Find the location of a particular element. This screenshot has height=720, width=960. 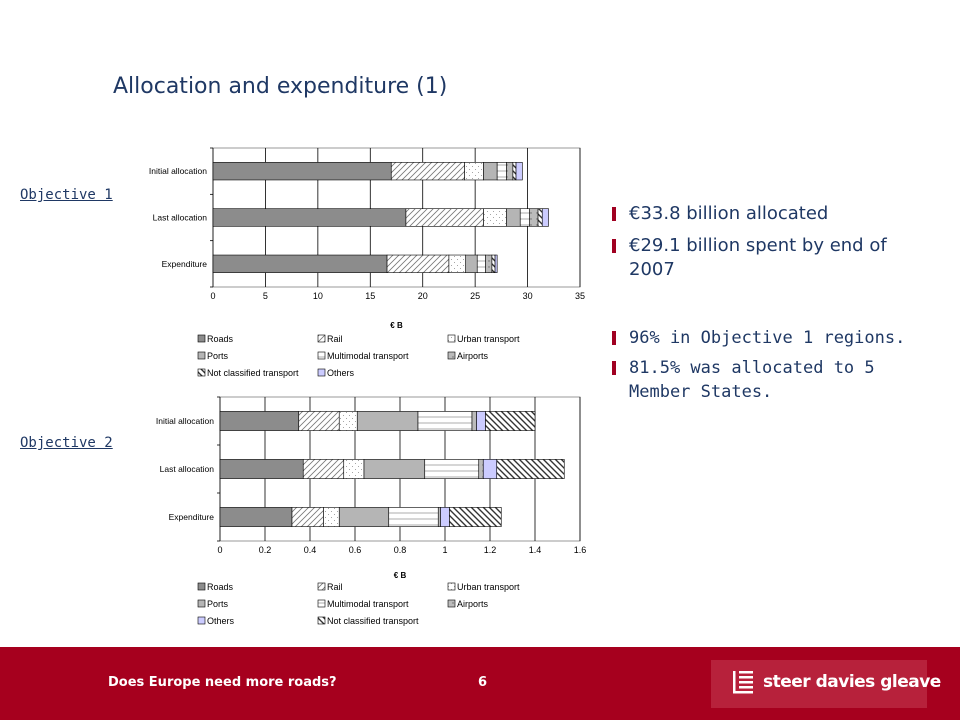

x-tick-label: 0.6 is located at coordinates (355, 550).